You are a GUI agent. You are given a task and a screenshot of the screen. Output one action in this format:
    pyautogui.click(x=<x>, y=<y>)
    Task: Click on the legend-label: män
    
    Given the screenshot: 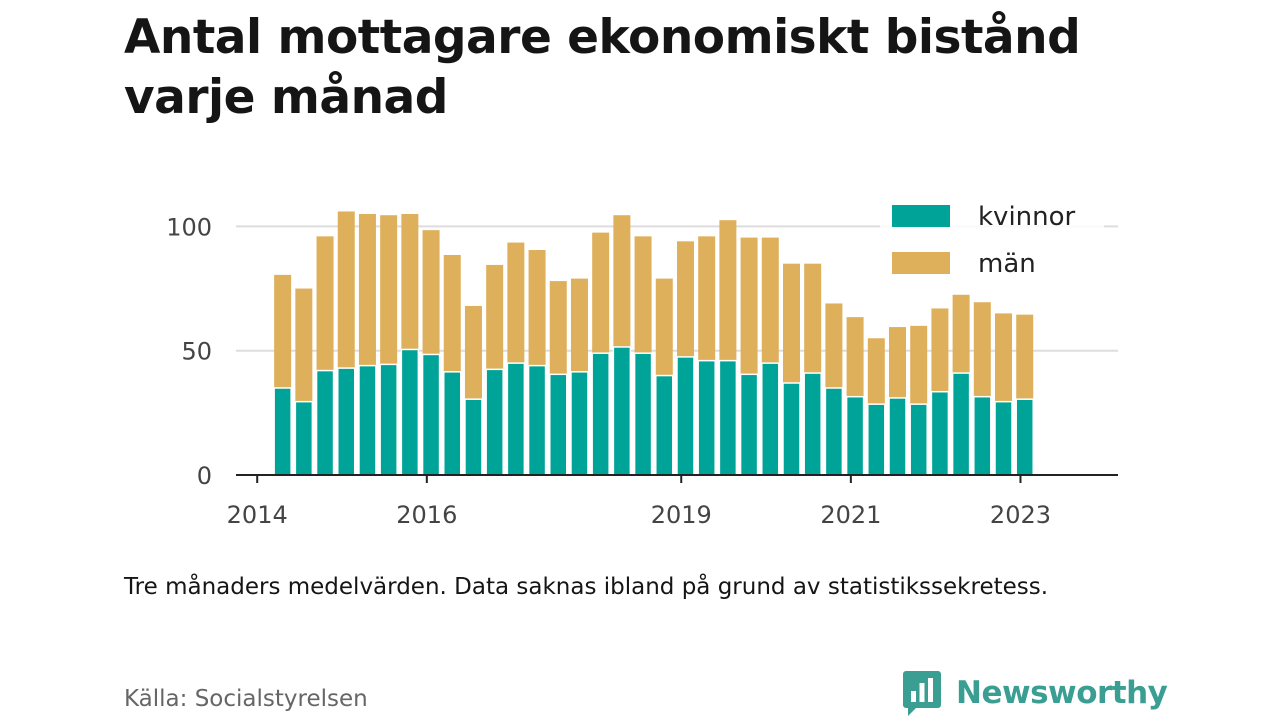 What is the action you would take?
    pyautogui.click(x=1007, y=264)
    